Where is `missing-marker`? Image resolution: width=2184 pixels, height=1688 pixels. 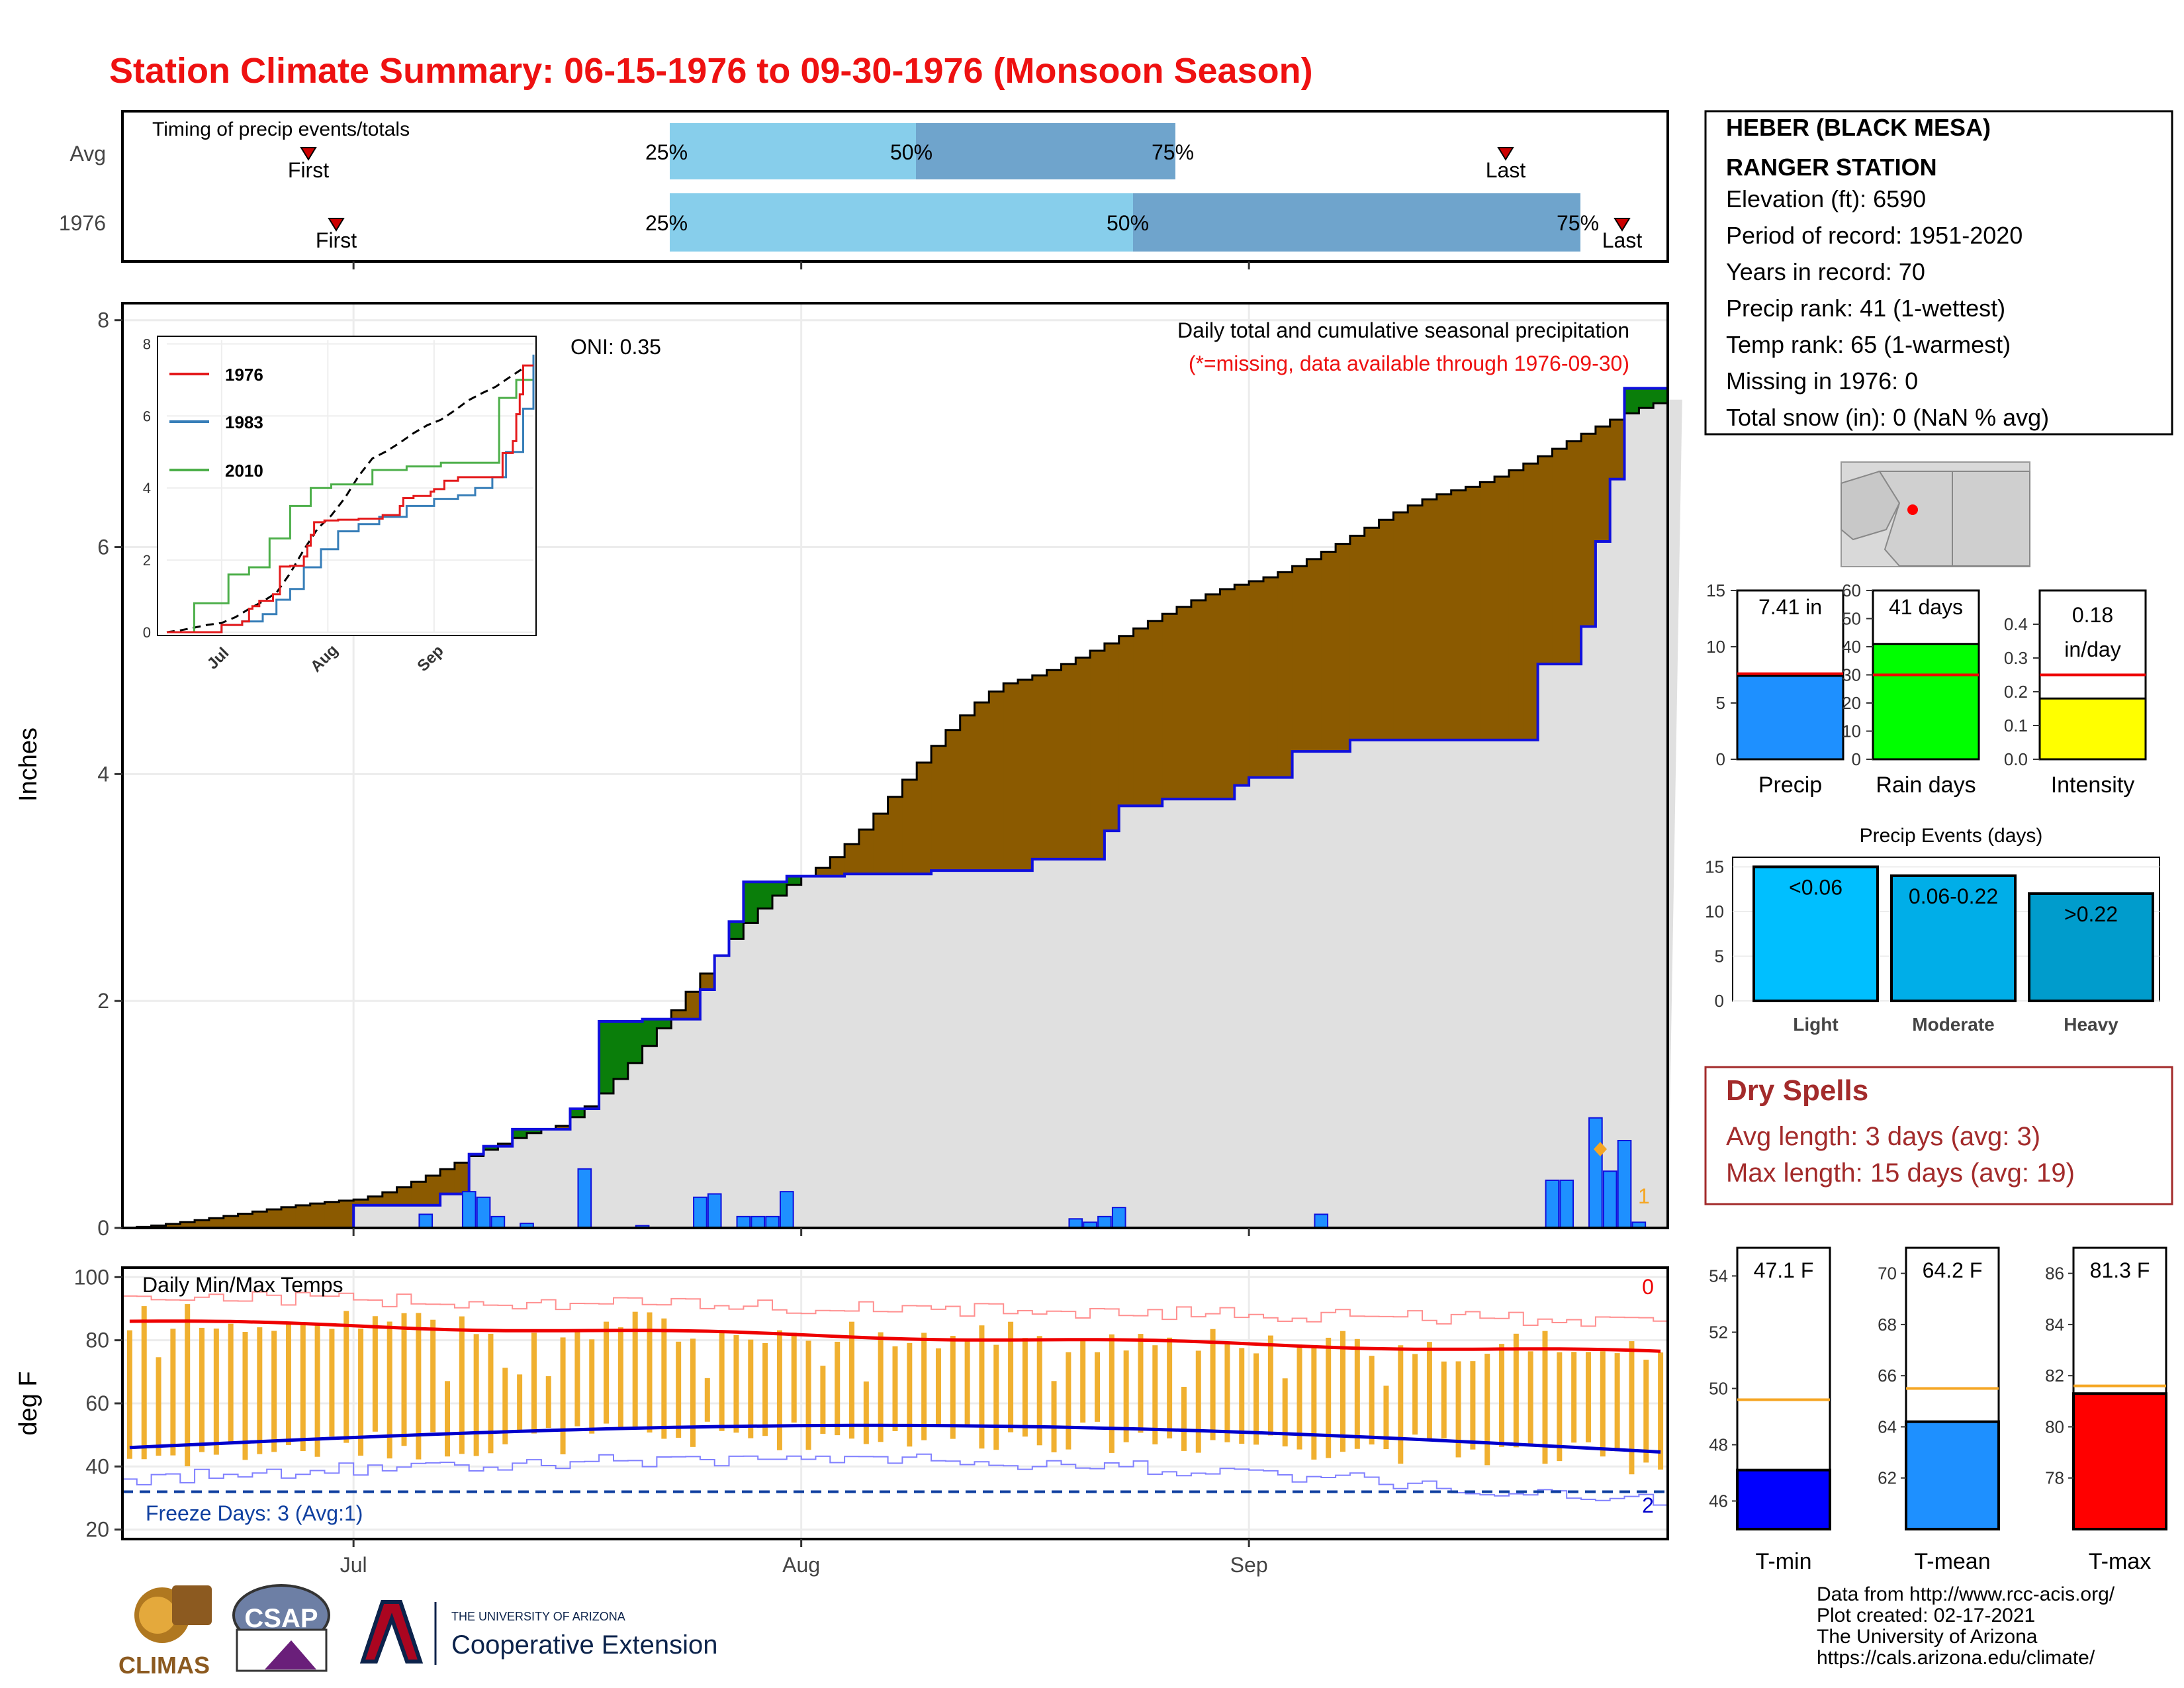
missing-marker is located at coordinates (1601, 1149).